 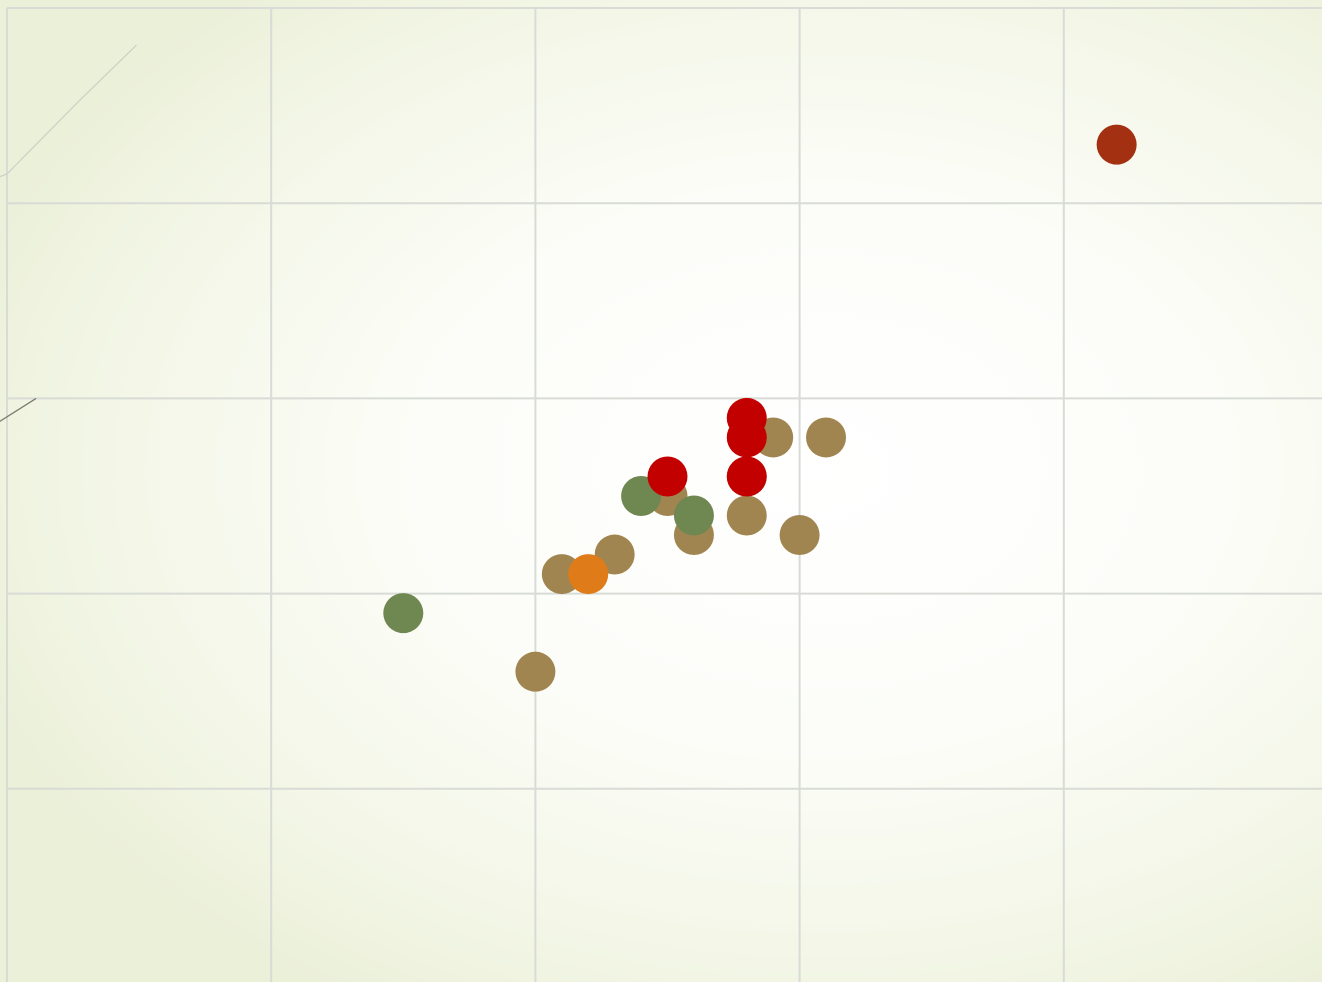 I want to click on trend-lines, so click(x=68, y=233).